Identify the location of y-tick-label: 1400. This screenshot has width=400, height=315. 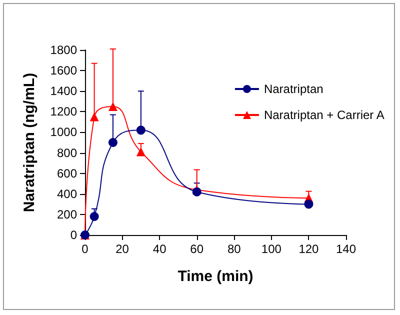
(64, 91).